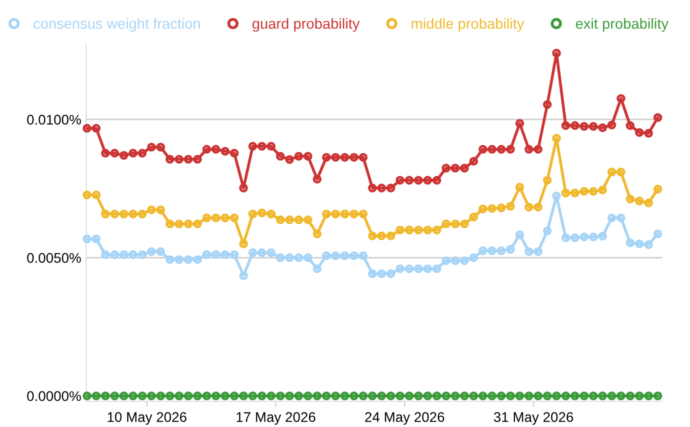  What do you see at coordinates (468, 25) in the screenshot?
I see `legend-label: middle probability` at bounding box center [468, 25].